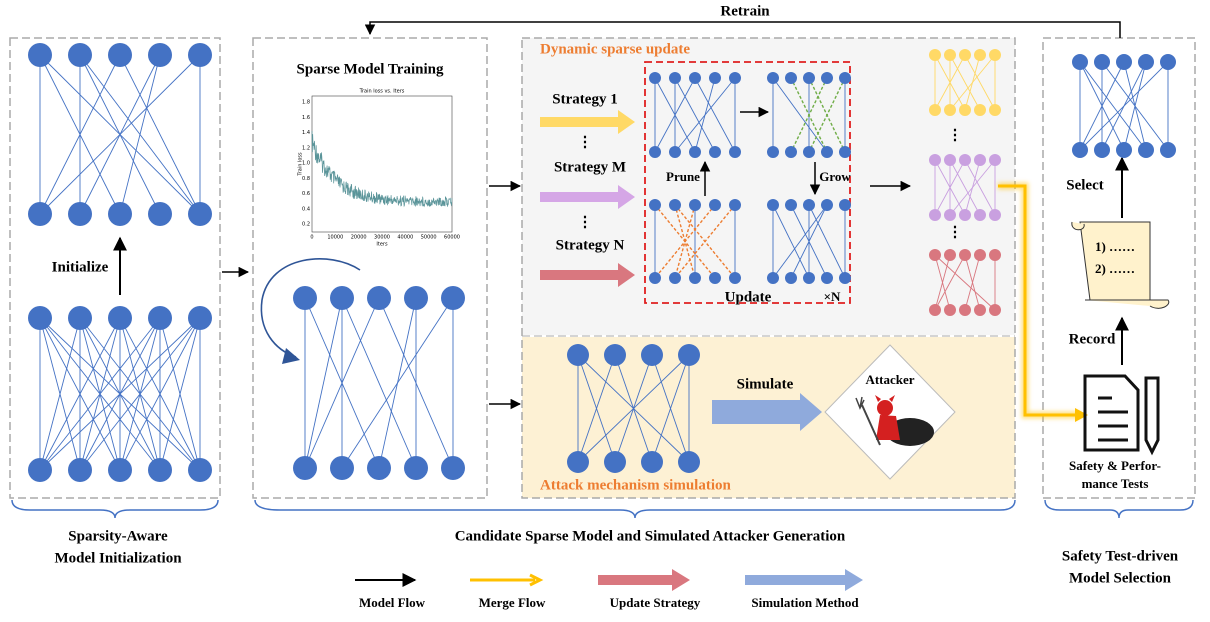 Image resolution: width=1210 pixels, height=622 pixels. I want to click on tests-label: Safety & Perfor-, so click(1115, 465).